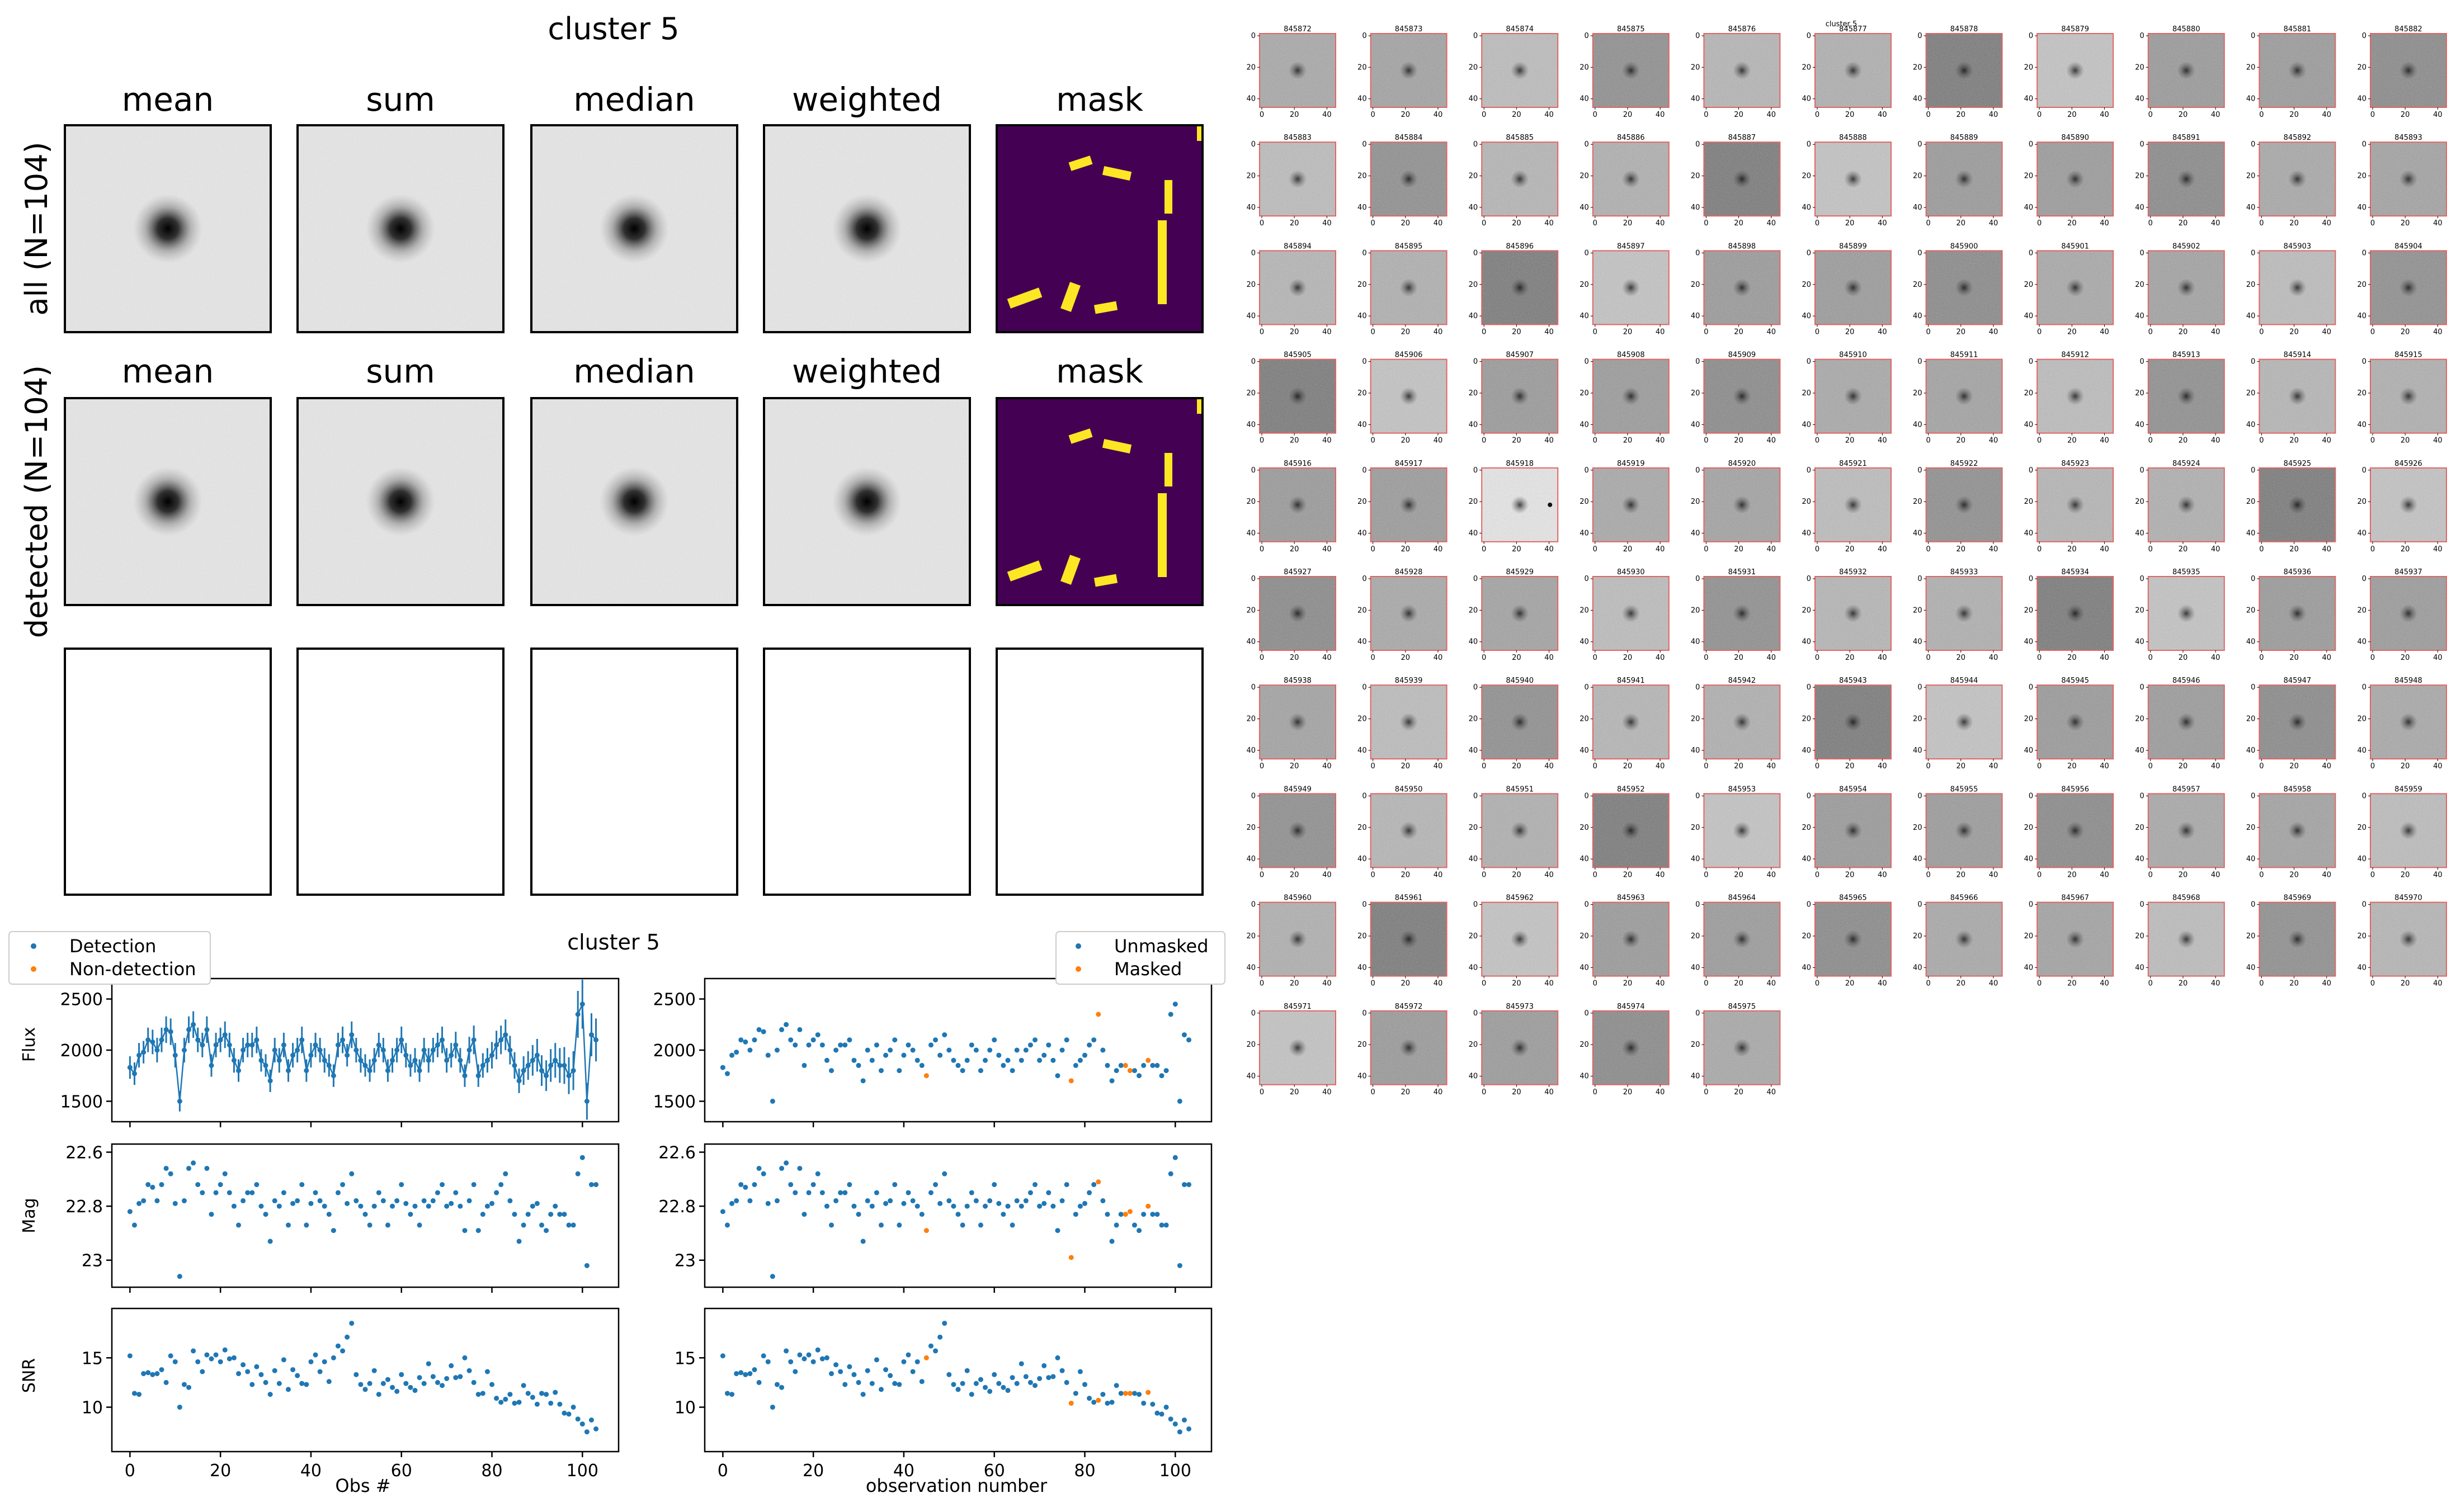  Describe the element at coordinates (2408, 572) in the screenshot. I see `cutout-id: 845937` at that location.